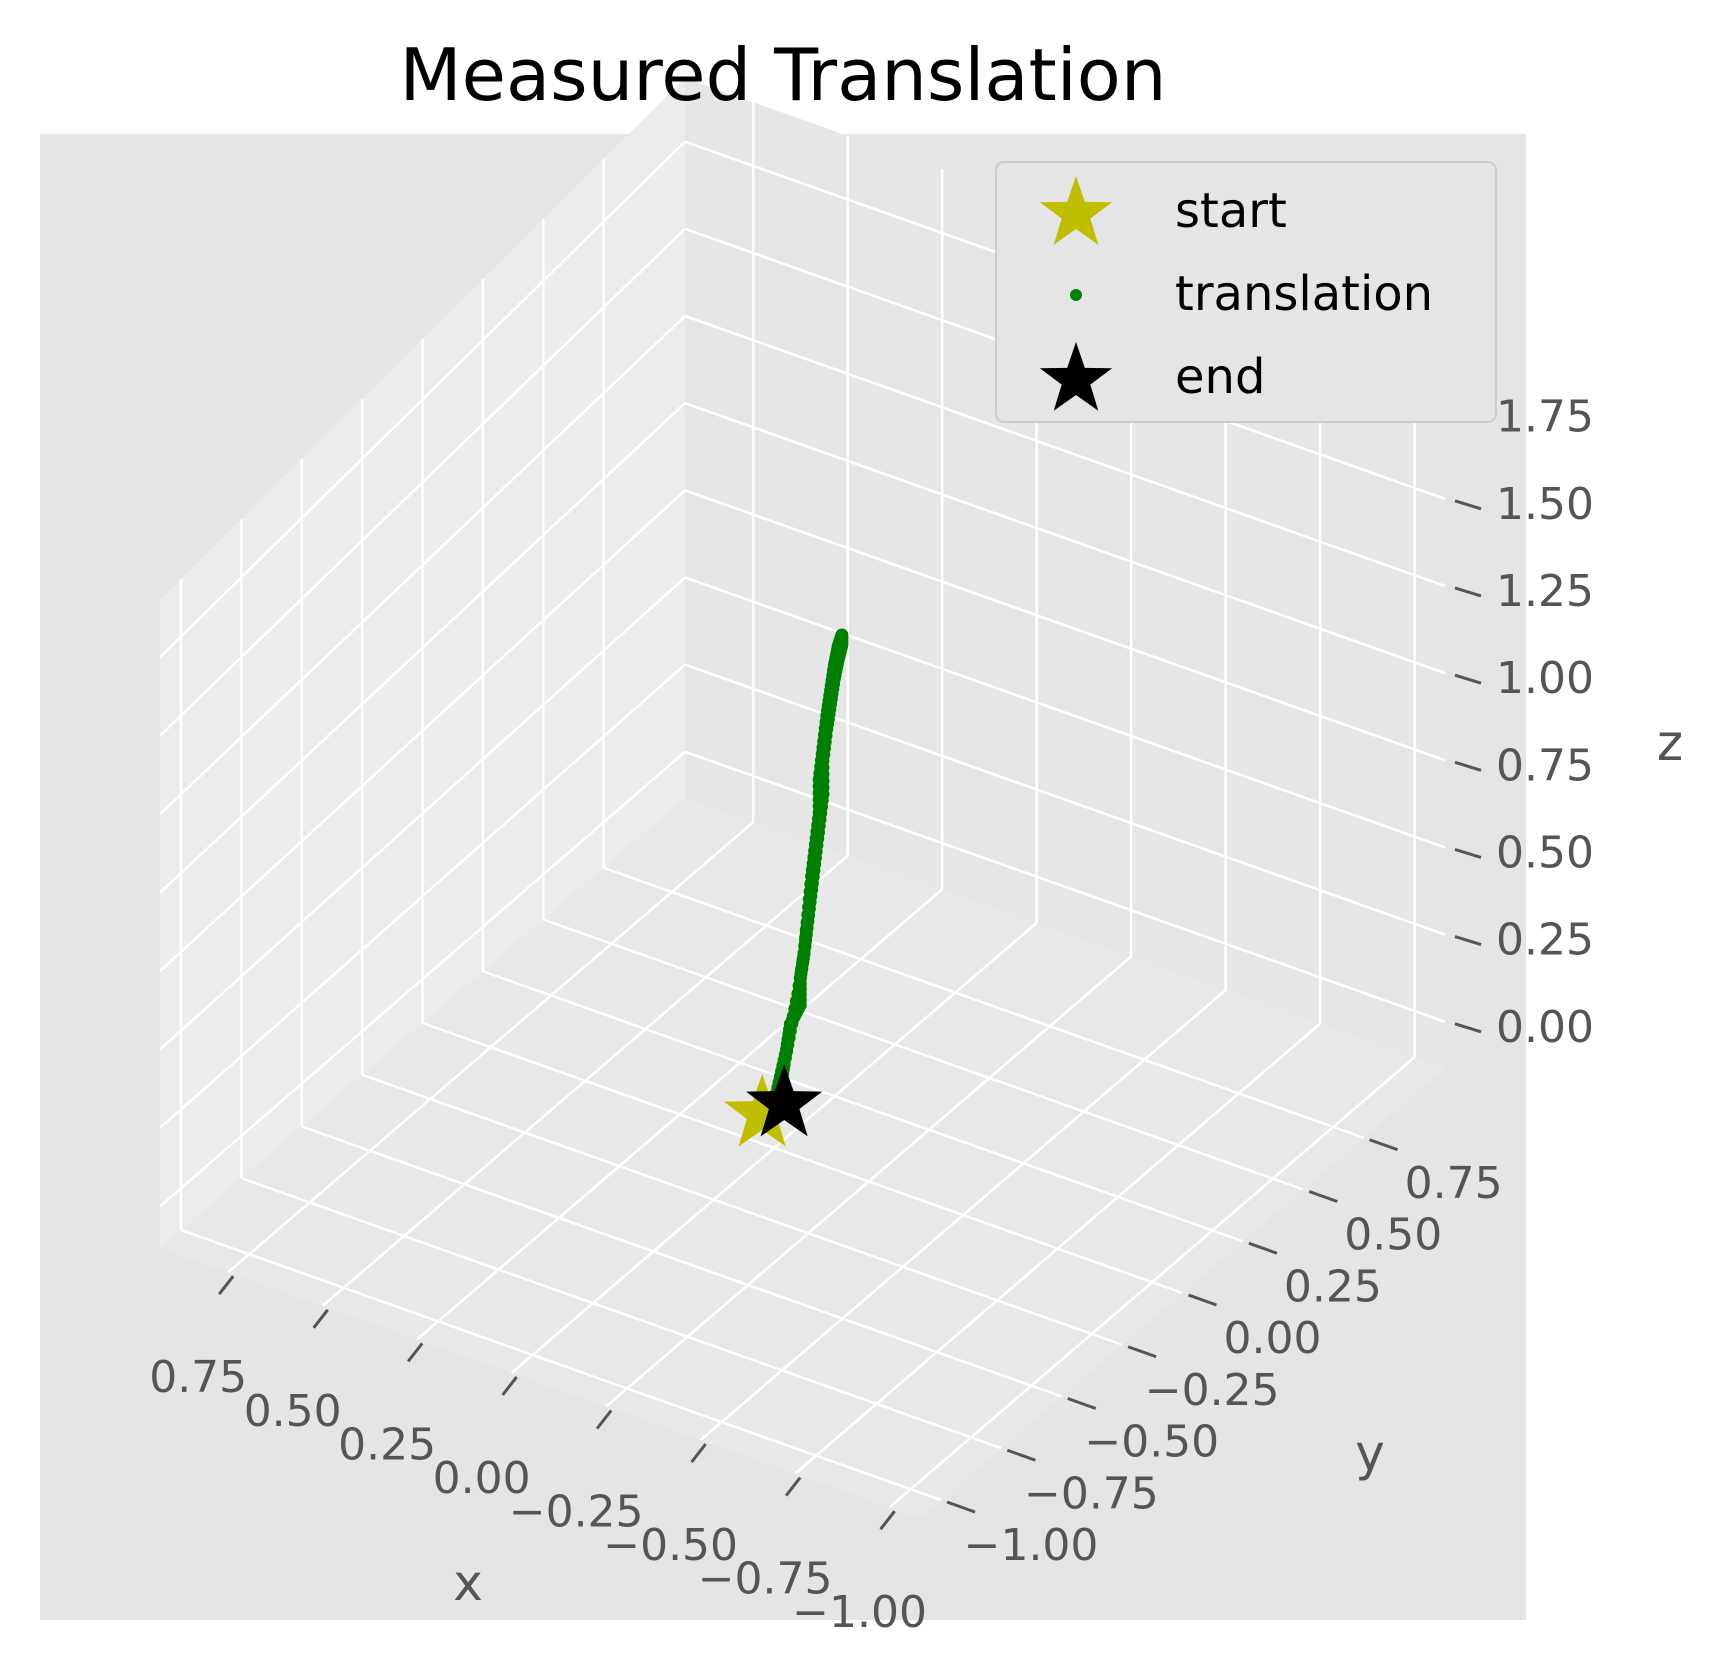 This screenshot has width=1718, height=1673. I want to click on x-tick-label: −1.00, so click(859, 1612).